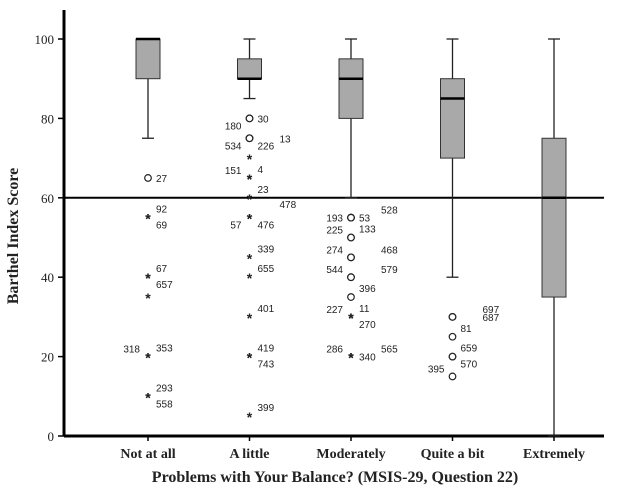 This screenshot has height=489, width=630. Describe the element at coordinates (264, 190) in the screenshot. I see `outlier-label: 23` at that location.